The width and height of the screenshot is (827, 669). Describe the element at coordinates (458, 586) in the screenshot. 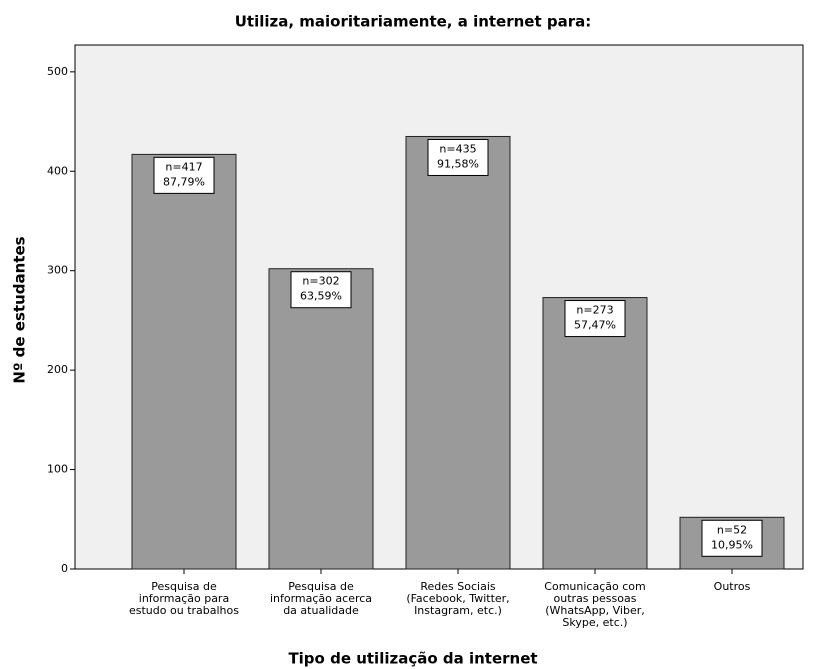

I see `x-tick-label: Redes Sociais` at that location.